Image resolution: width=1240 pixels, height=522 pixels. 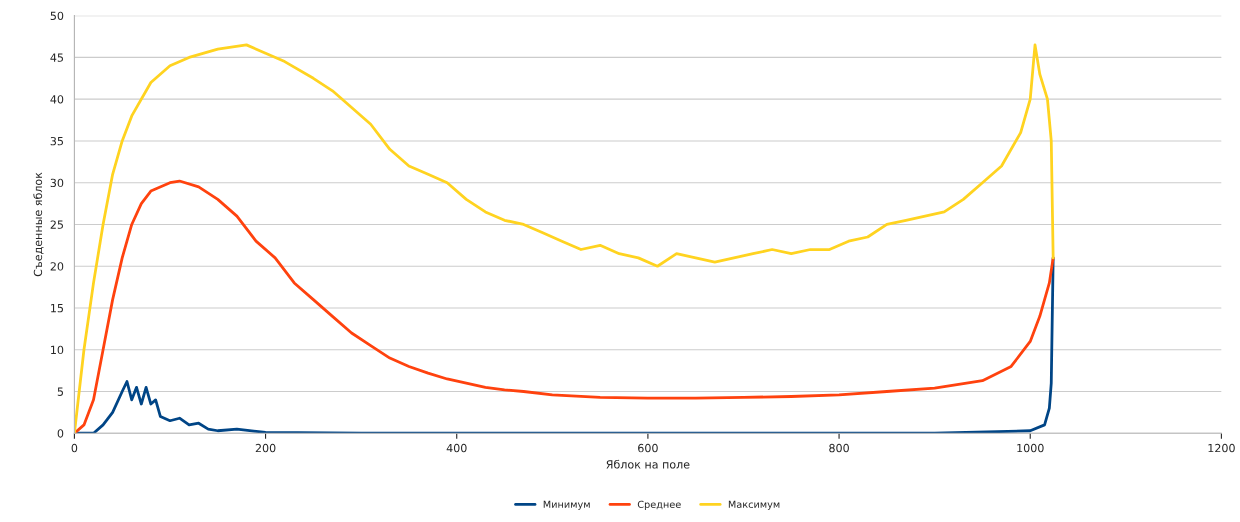 What do you see at coordinates (57, 308) in the screenshot?
I see `y-tick-label: 15` at bounding box center [57, 308].